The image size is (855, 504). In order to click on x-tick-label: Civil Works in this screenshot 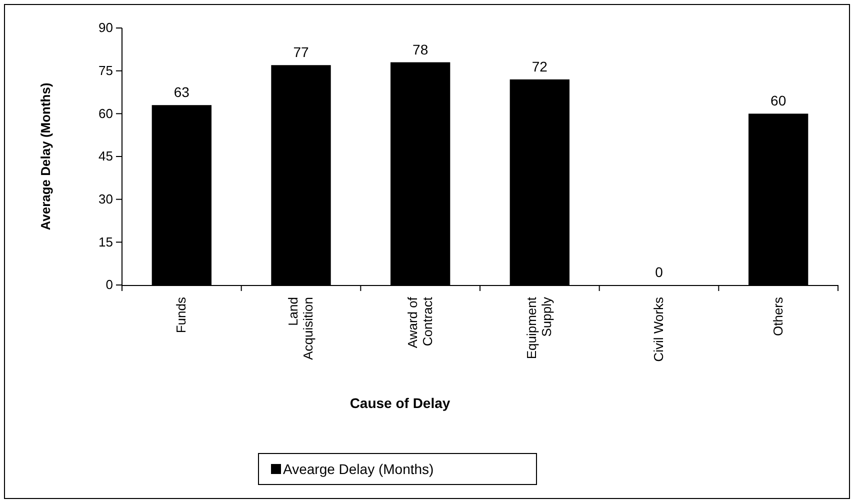, I will do `click(658, 329)`.